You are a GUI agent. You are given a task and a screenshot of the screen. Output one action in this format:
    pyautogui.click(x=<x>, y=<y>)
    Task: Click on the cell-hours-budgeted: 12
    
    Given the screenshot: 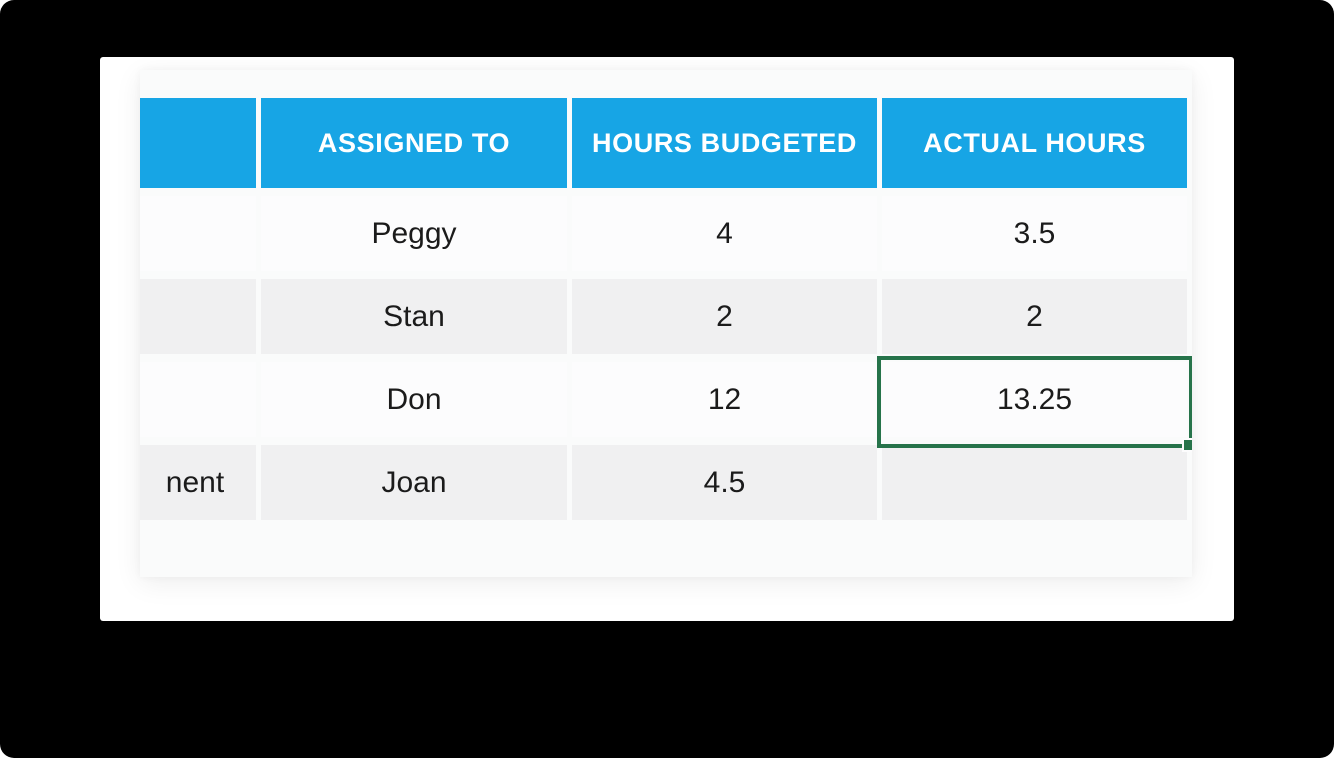 What is the action you would take?
    pyautogui.click(x=724, y=399)
    